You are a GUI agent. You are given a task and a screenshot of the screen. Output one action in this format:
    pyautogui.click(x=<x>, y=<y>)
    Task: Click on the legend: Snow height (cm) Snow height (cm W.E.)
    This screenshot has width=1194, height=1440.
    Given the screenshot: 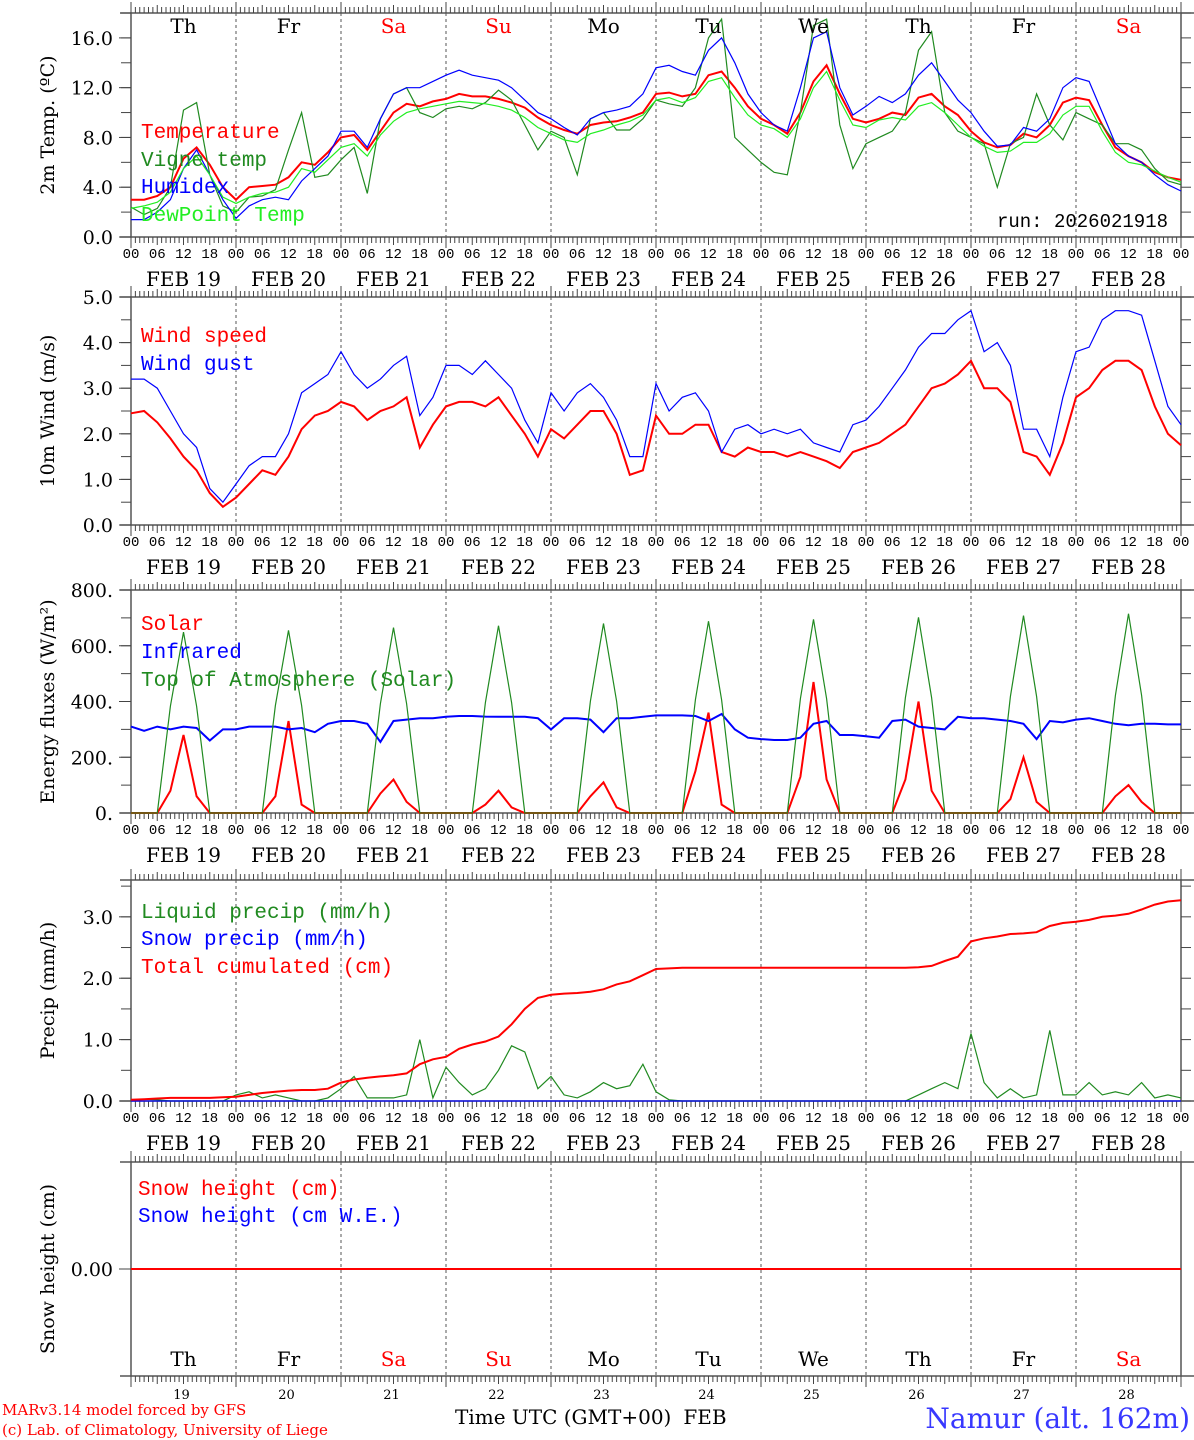 What is the action you would take?
    pyautogui.click(x=270, y=1204)
    